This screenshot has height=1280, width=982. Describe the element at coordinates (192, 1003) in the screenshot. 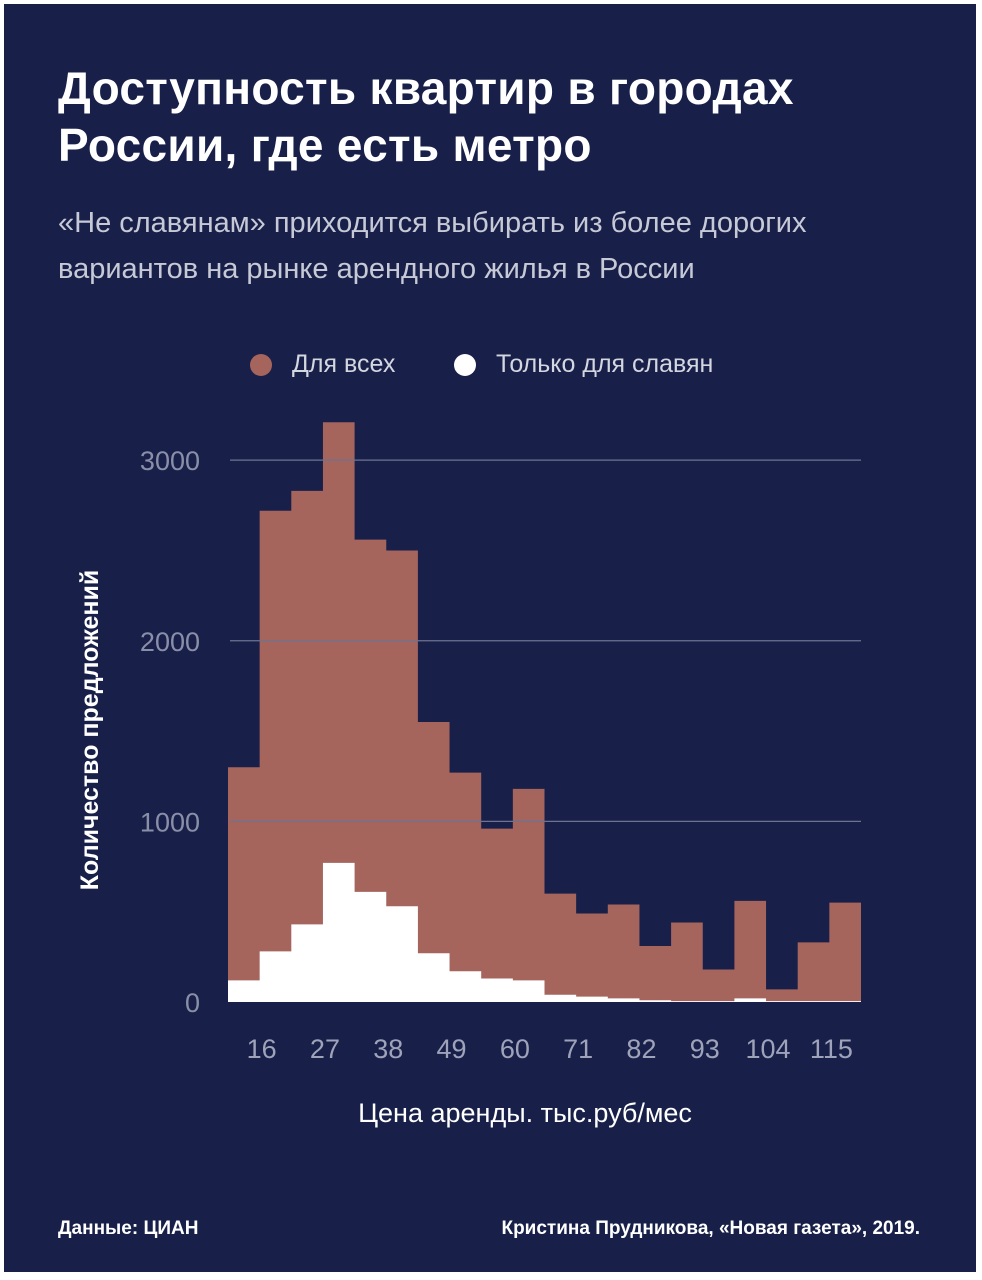

I see `y-tick-label-0: 0` at that location.